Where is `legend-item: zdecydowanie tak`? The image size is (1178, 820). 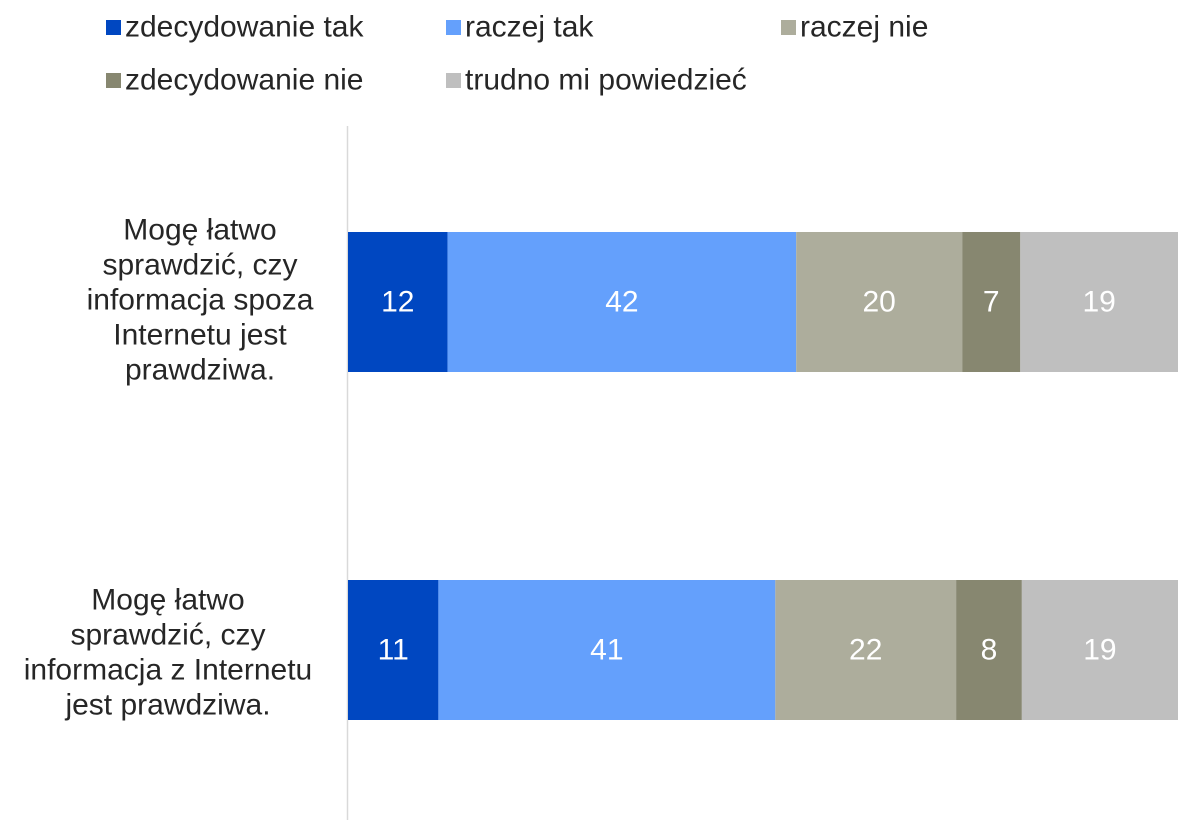 legend-item: zdecydowanie tak is located at coordinates (235, 27).